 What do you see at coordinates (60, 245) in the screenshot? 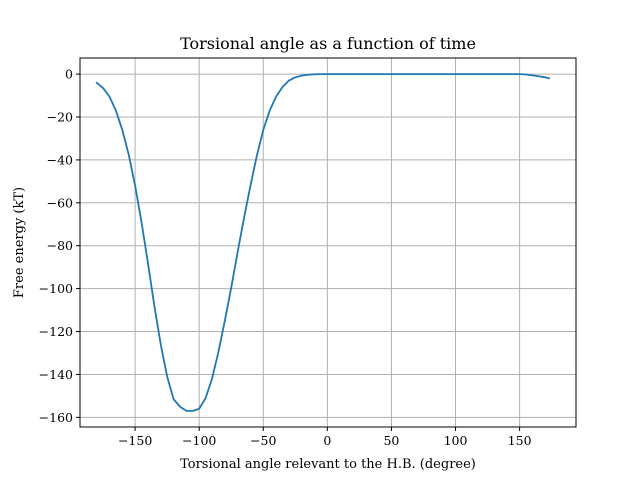
I see `y-tick-label: −80` at bounding box center [60, 245].